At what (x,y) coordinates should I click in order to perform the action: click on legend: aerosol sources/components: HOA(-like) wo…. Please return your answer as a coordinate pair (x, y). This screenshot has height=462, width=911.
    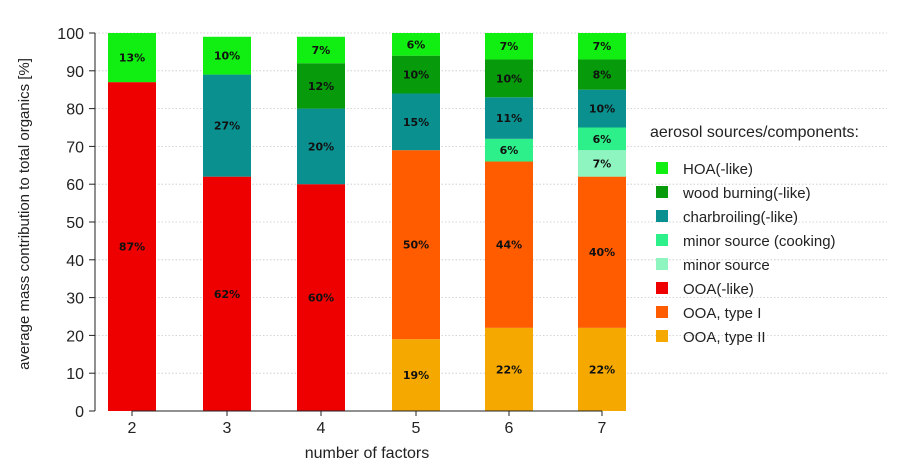
    Looking at the image, I should click on (754, 235).